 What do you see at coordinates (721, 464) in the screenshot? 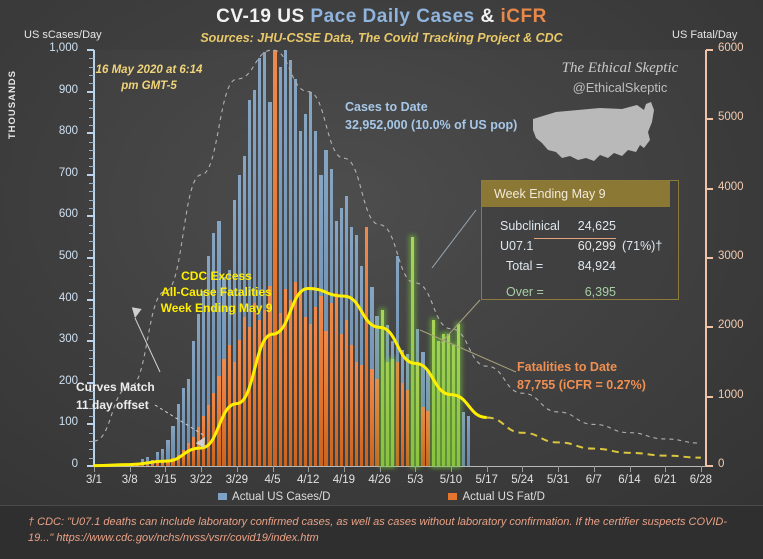
I see `right-axis-label: 0` at bounding box center [721, 464].